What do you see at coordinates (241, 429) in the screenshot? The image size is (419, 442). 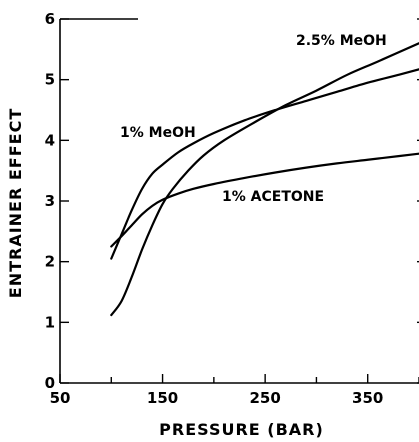 I see `x-axis-title: PRESSURE (BAR)` at bounding box center [241, 429].